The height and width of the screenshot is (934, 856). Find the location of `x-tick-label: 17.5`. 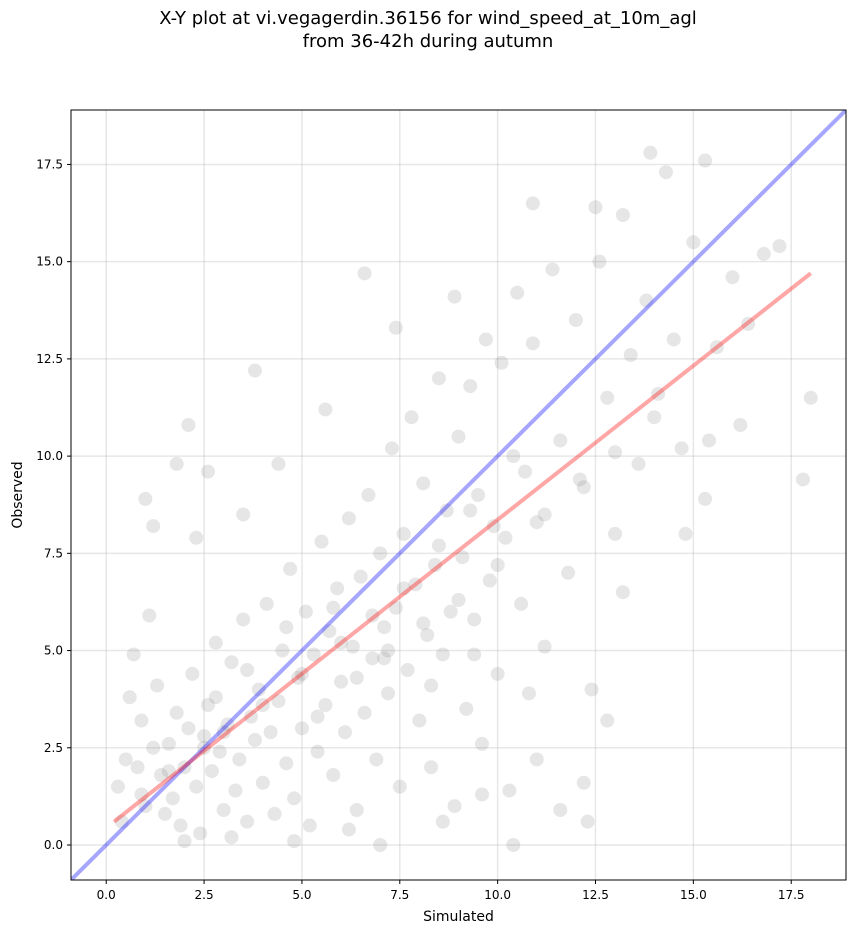

x-tick-label: 17.5 is located at coordinates (791, 895).